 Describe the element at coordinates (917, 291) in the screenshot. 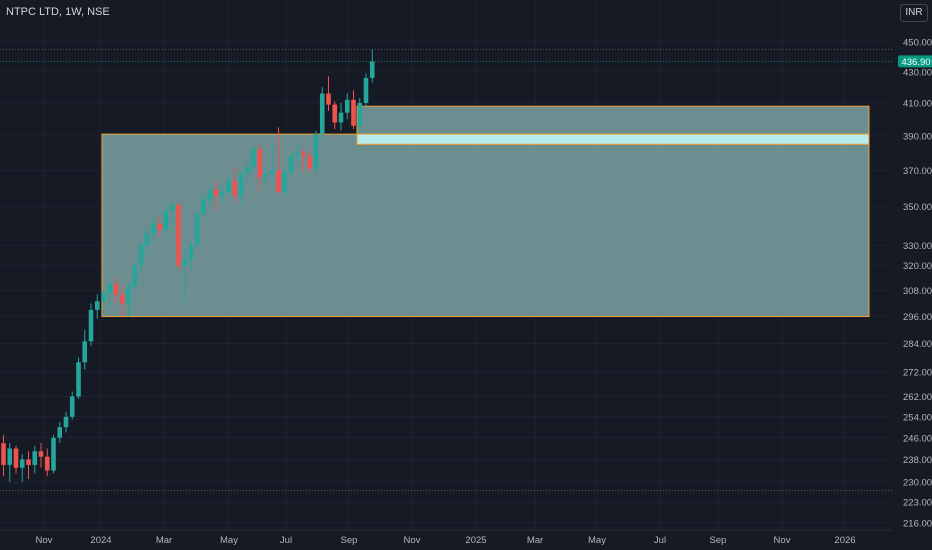

I see `y-tick-label: 308.00` at that location.